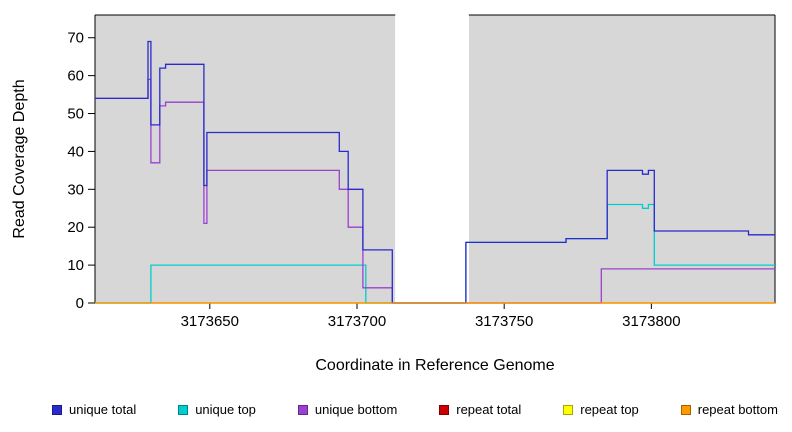 The height and width of the screenshot is (432, 792). I want to click on legend-swatch-unique-bottom, so click(302, 409).